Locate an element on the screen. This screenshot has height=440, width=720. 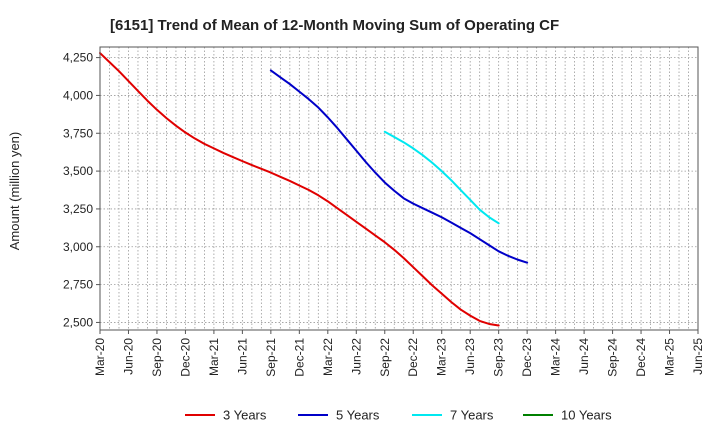
y-tick-label: 3,000 is located at coordinates (78, 247).